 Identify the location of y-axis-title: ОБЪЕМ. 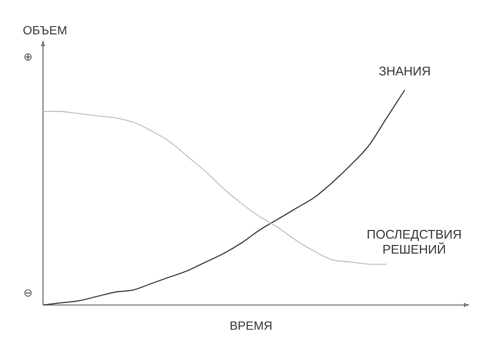
(44, 30).